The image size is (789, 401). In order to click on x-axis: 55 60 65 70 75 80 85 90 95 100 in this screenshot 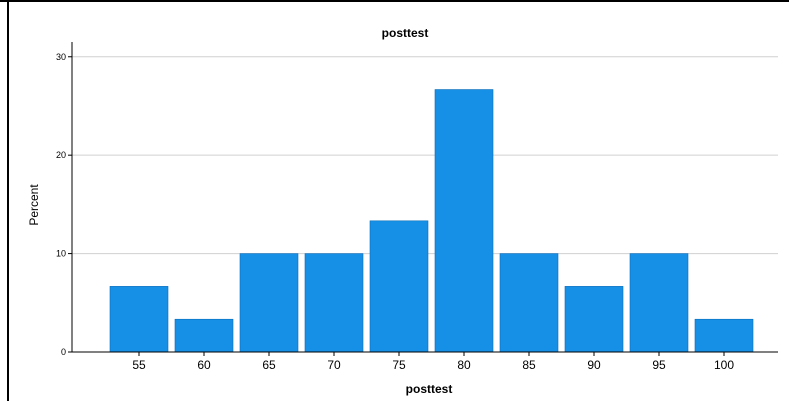, I will do `click(425, 361)`.